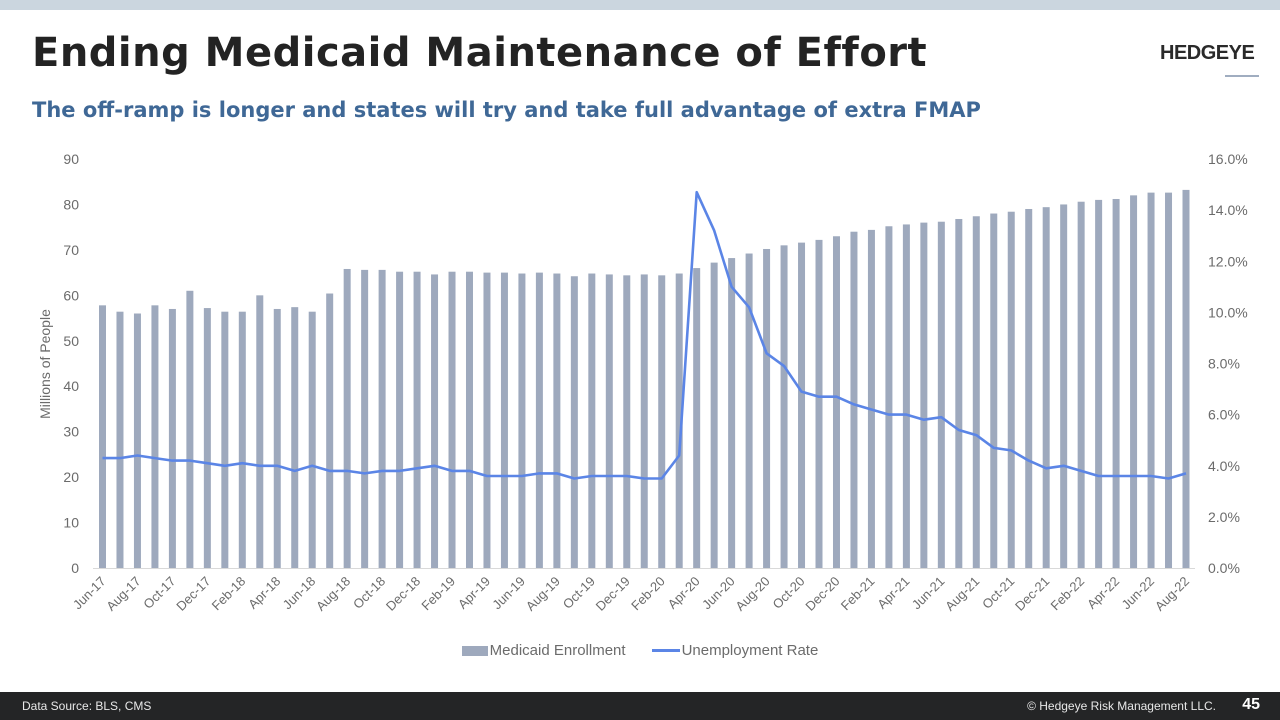  What do you see at coordinates (1224, 568) in the screenshot?
I see `y2-tick-label: 0.0%` at bounding box center [1224, 568].